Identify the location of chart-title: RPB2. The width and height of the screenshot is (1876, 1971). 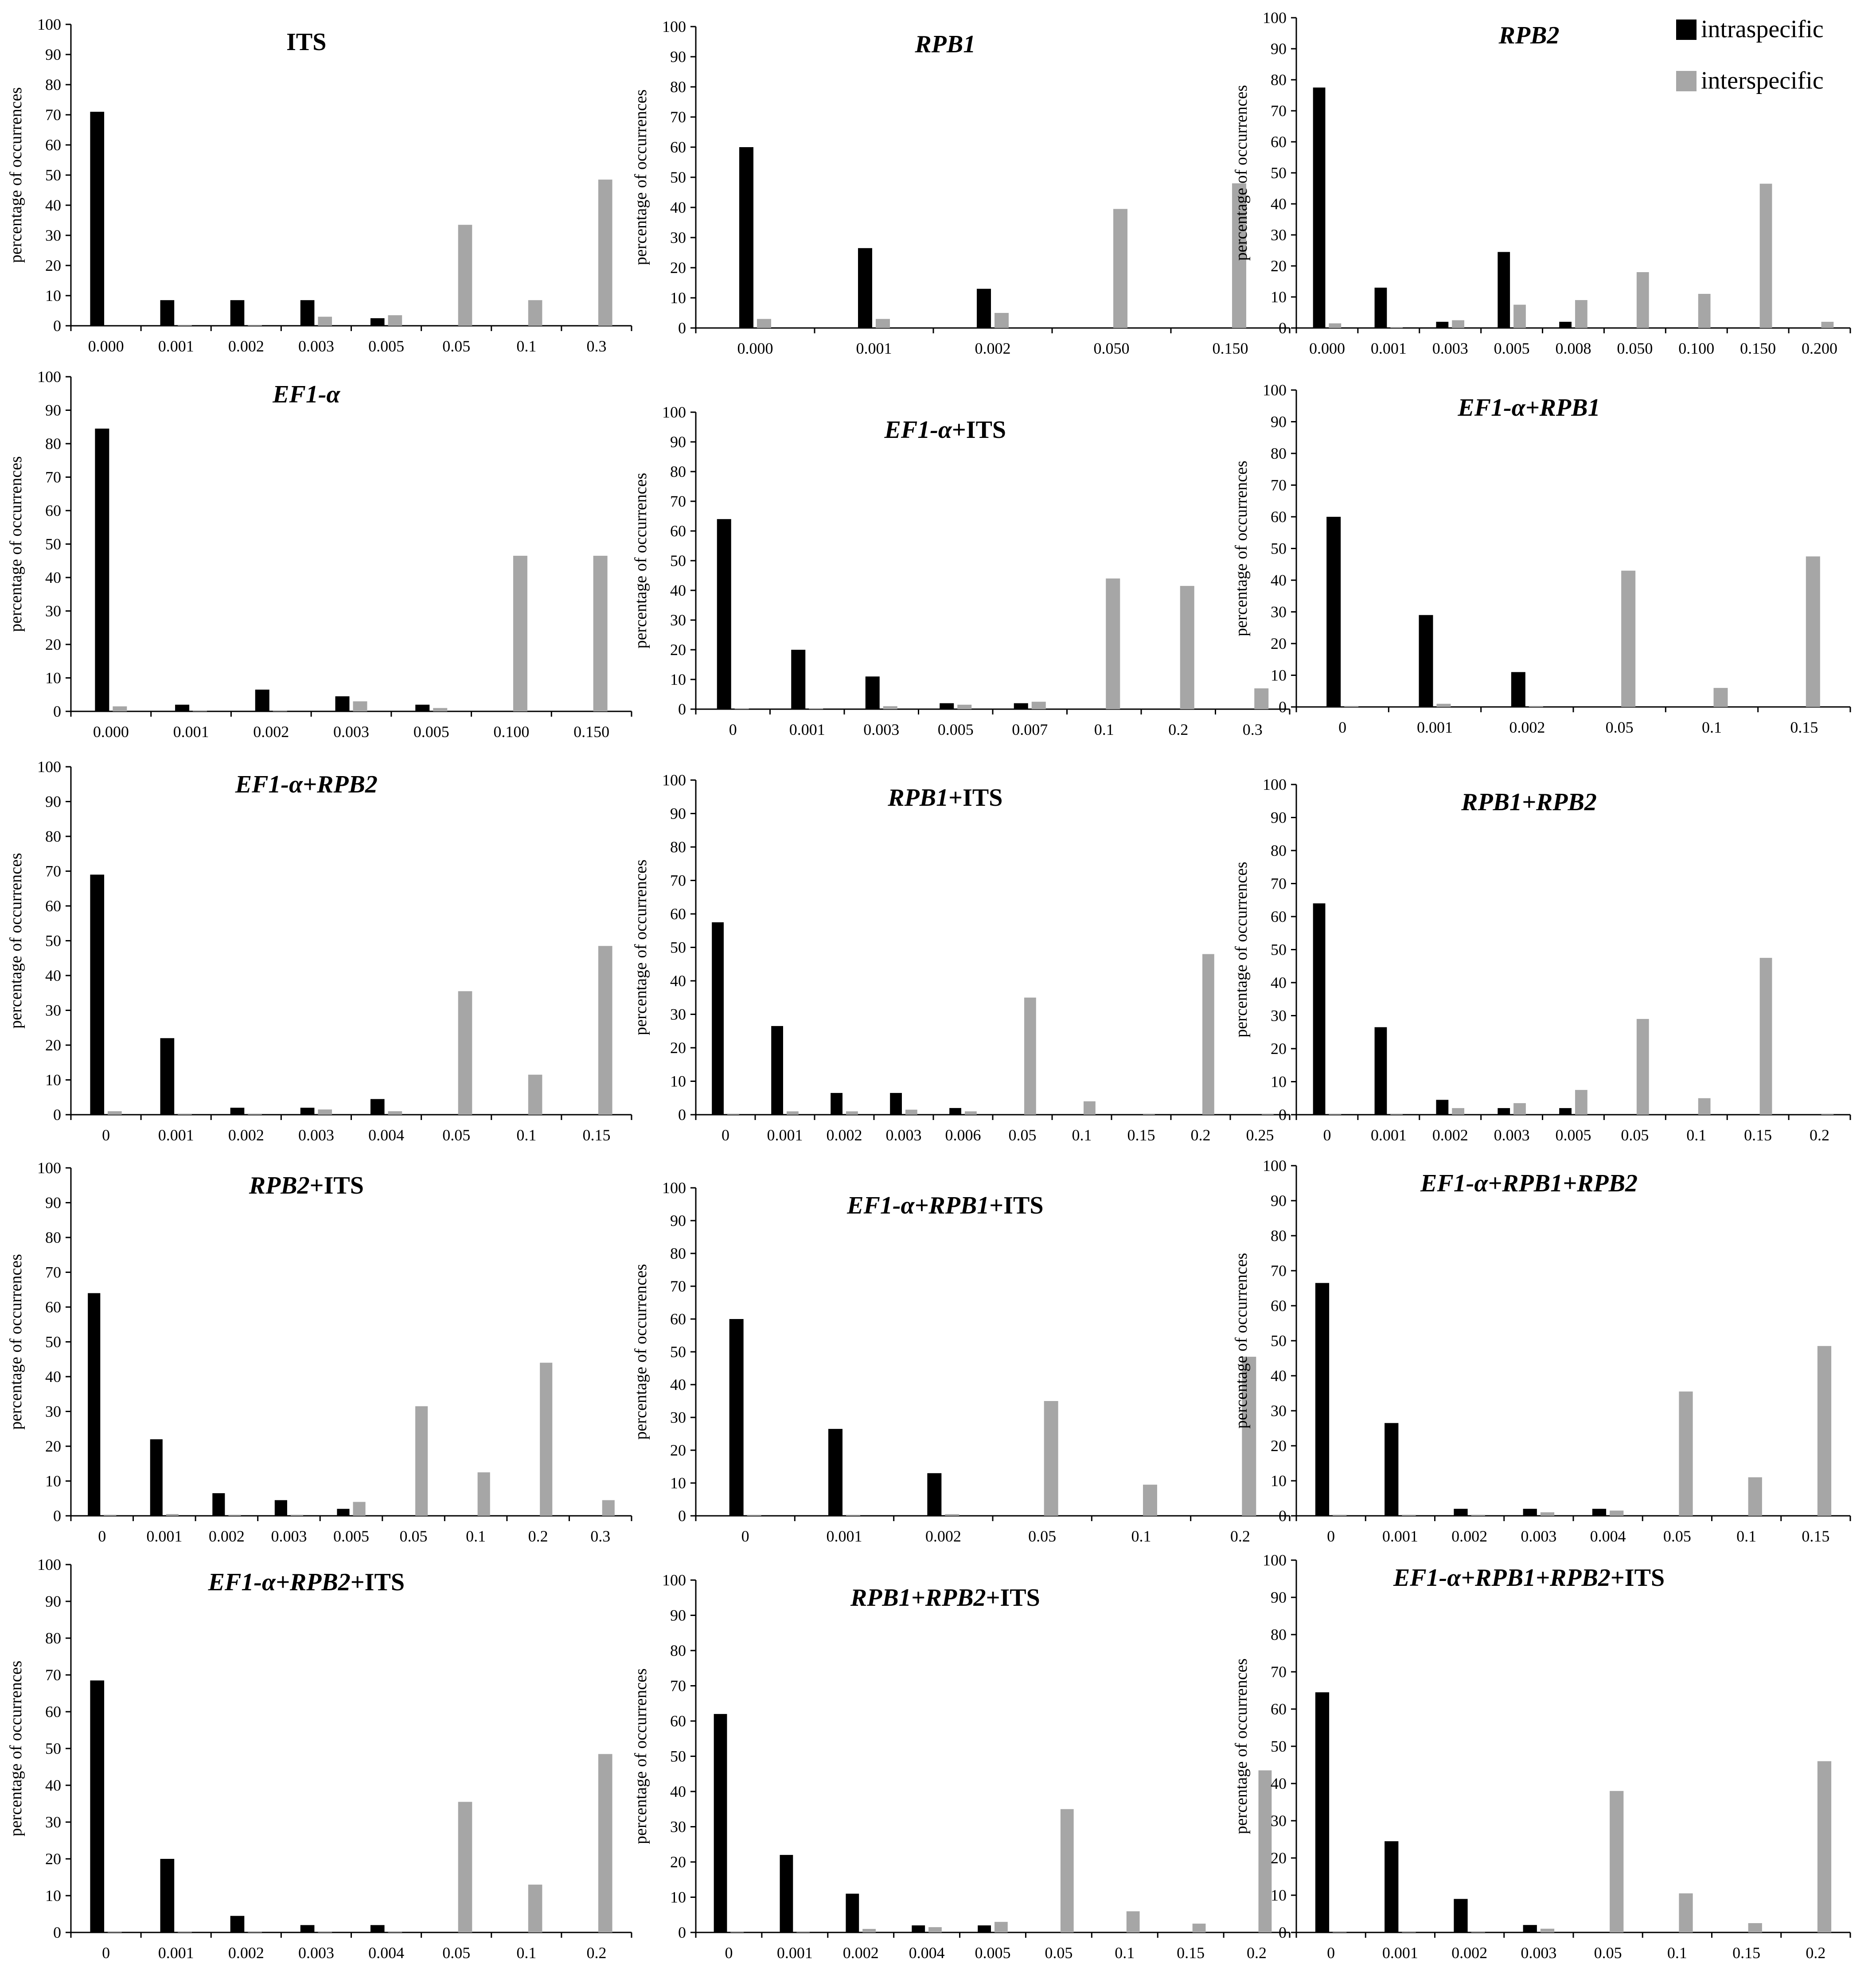
(1529, 35).